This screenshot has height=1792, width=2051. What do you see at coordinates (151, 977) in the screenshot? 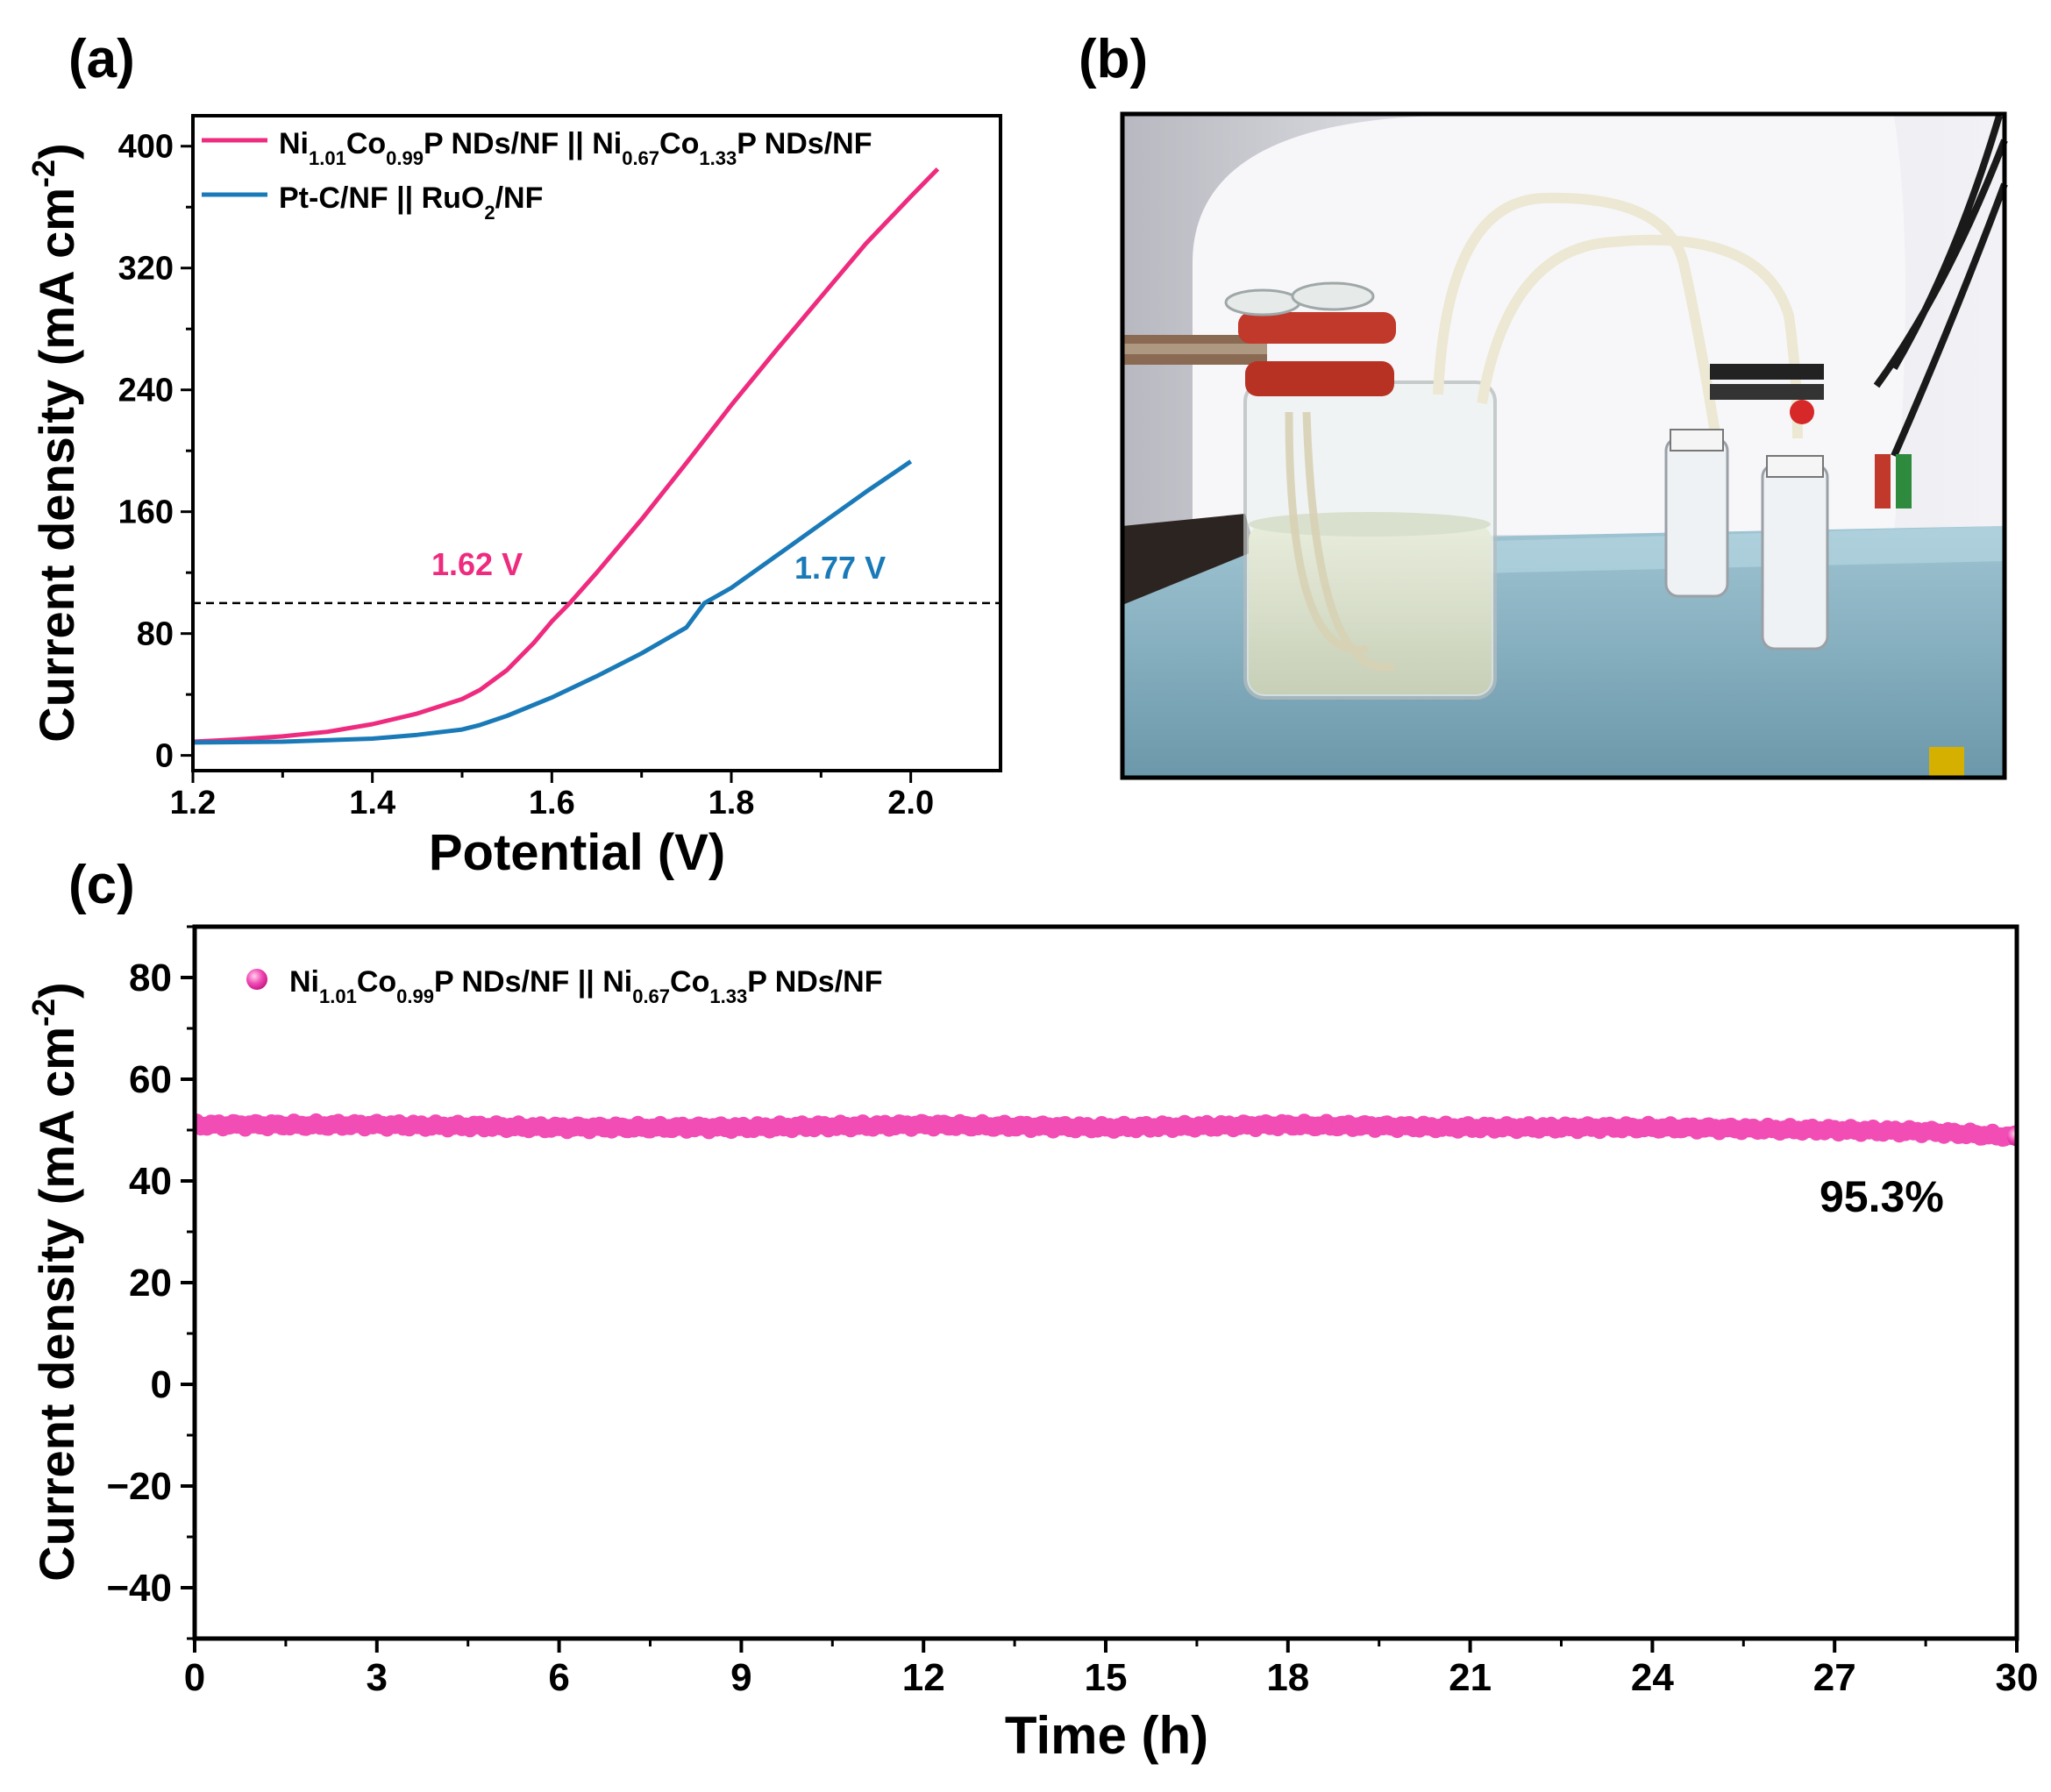
I see `chart-c-ytick-label: 80` at bounding box center [151, 977].